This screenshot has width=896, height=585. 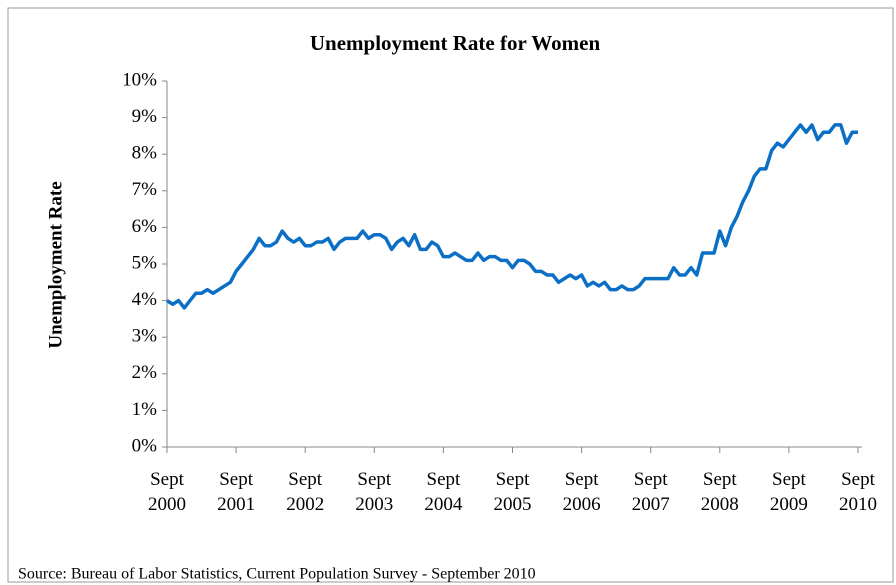 What do you see at coordinates (236, 492) in the screenshot?
I see `x-tick-label: Sept 2001` at bounding box center [236, 492].